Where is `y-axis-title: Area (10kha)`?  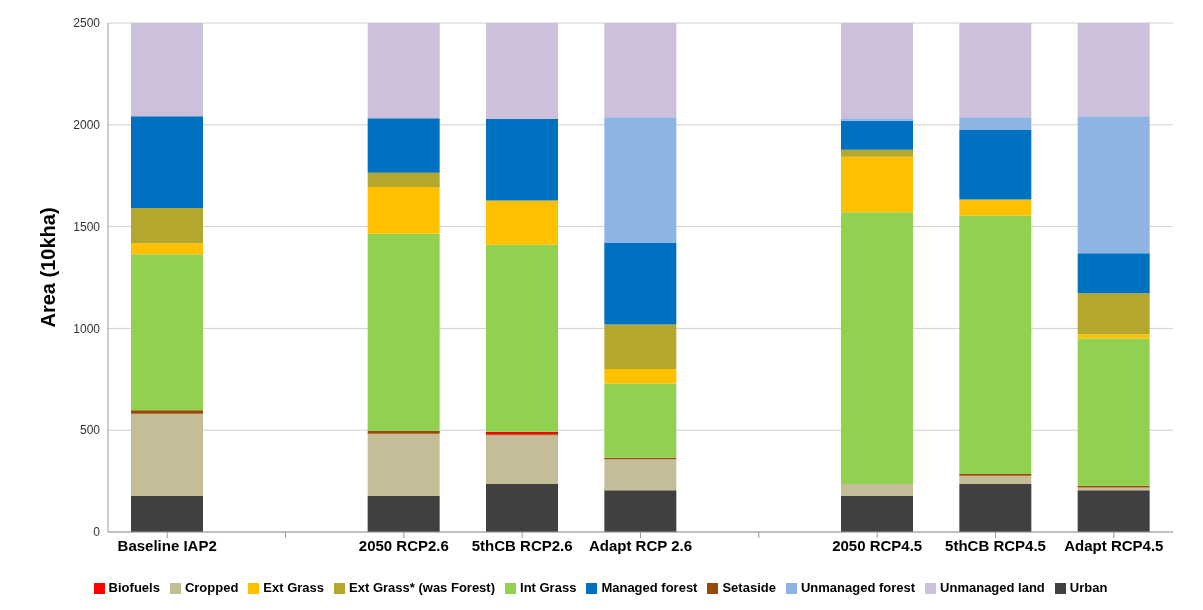
y-axis-title: Area (10kha) is located at coordinates (48, 267).